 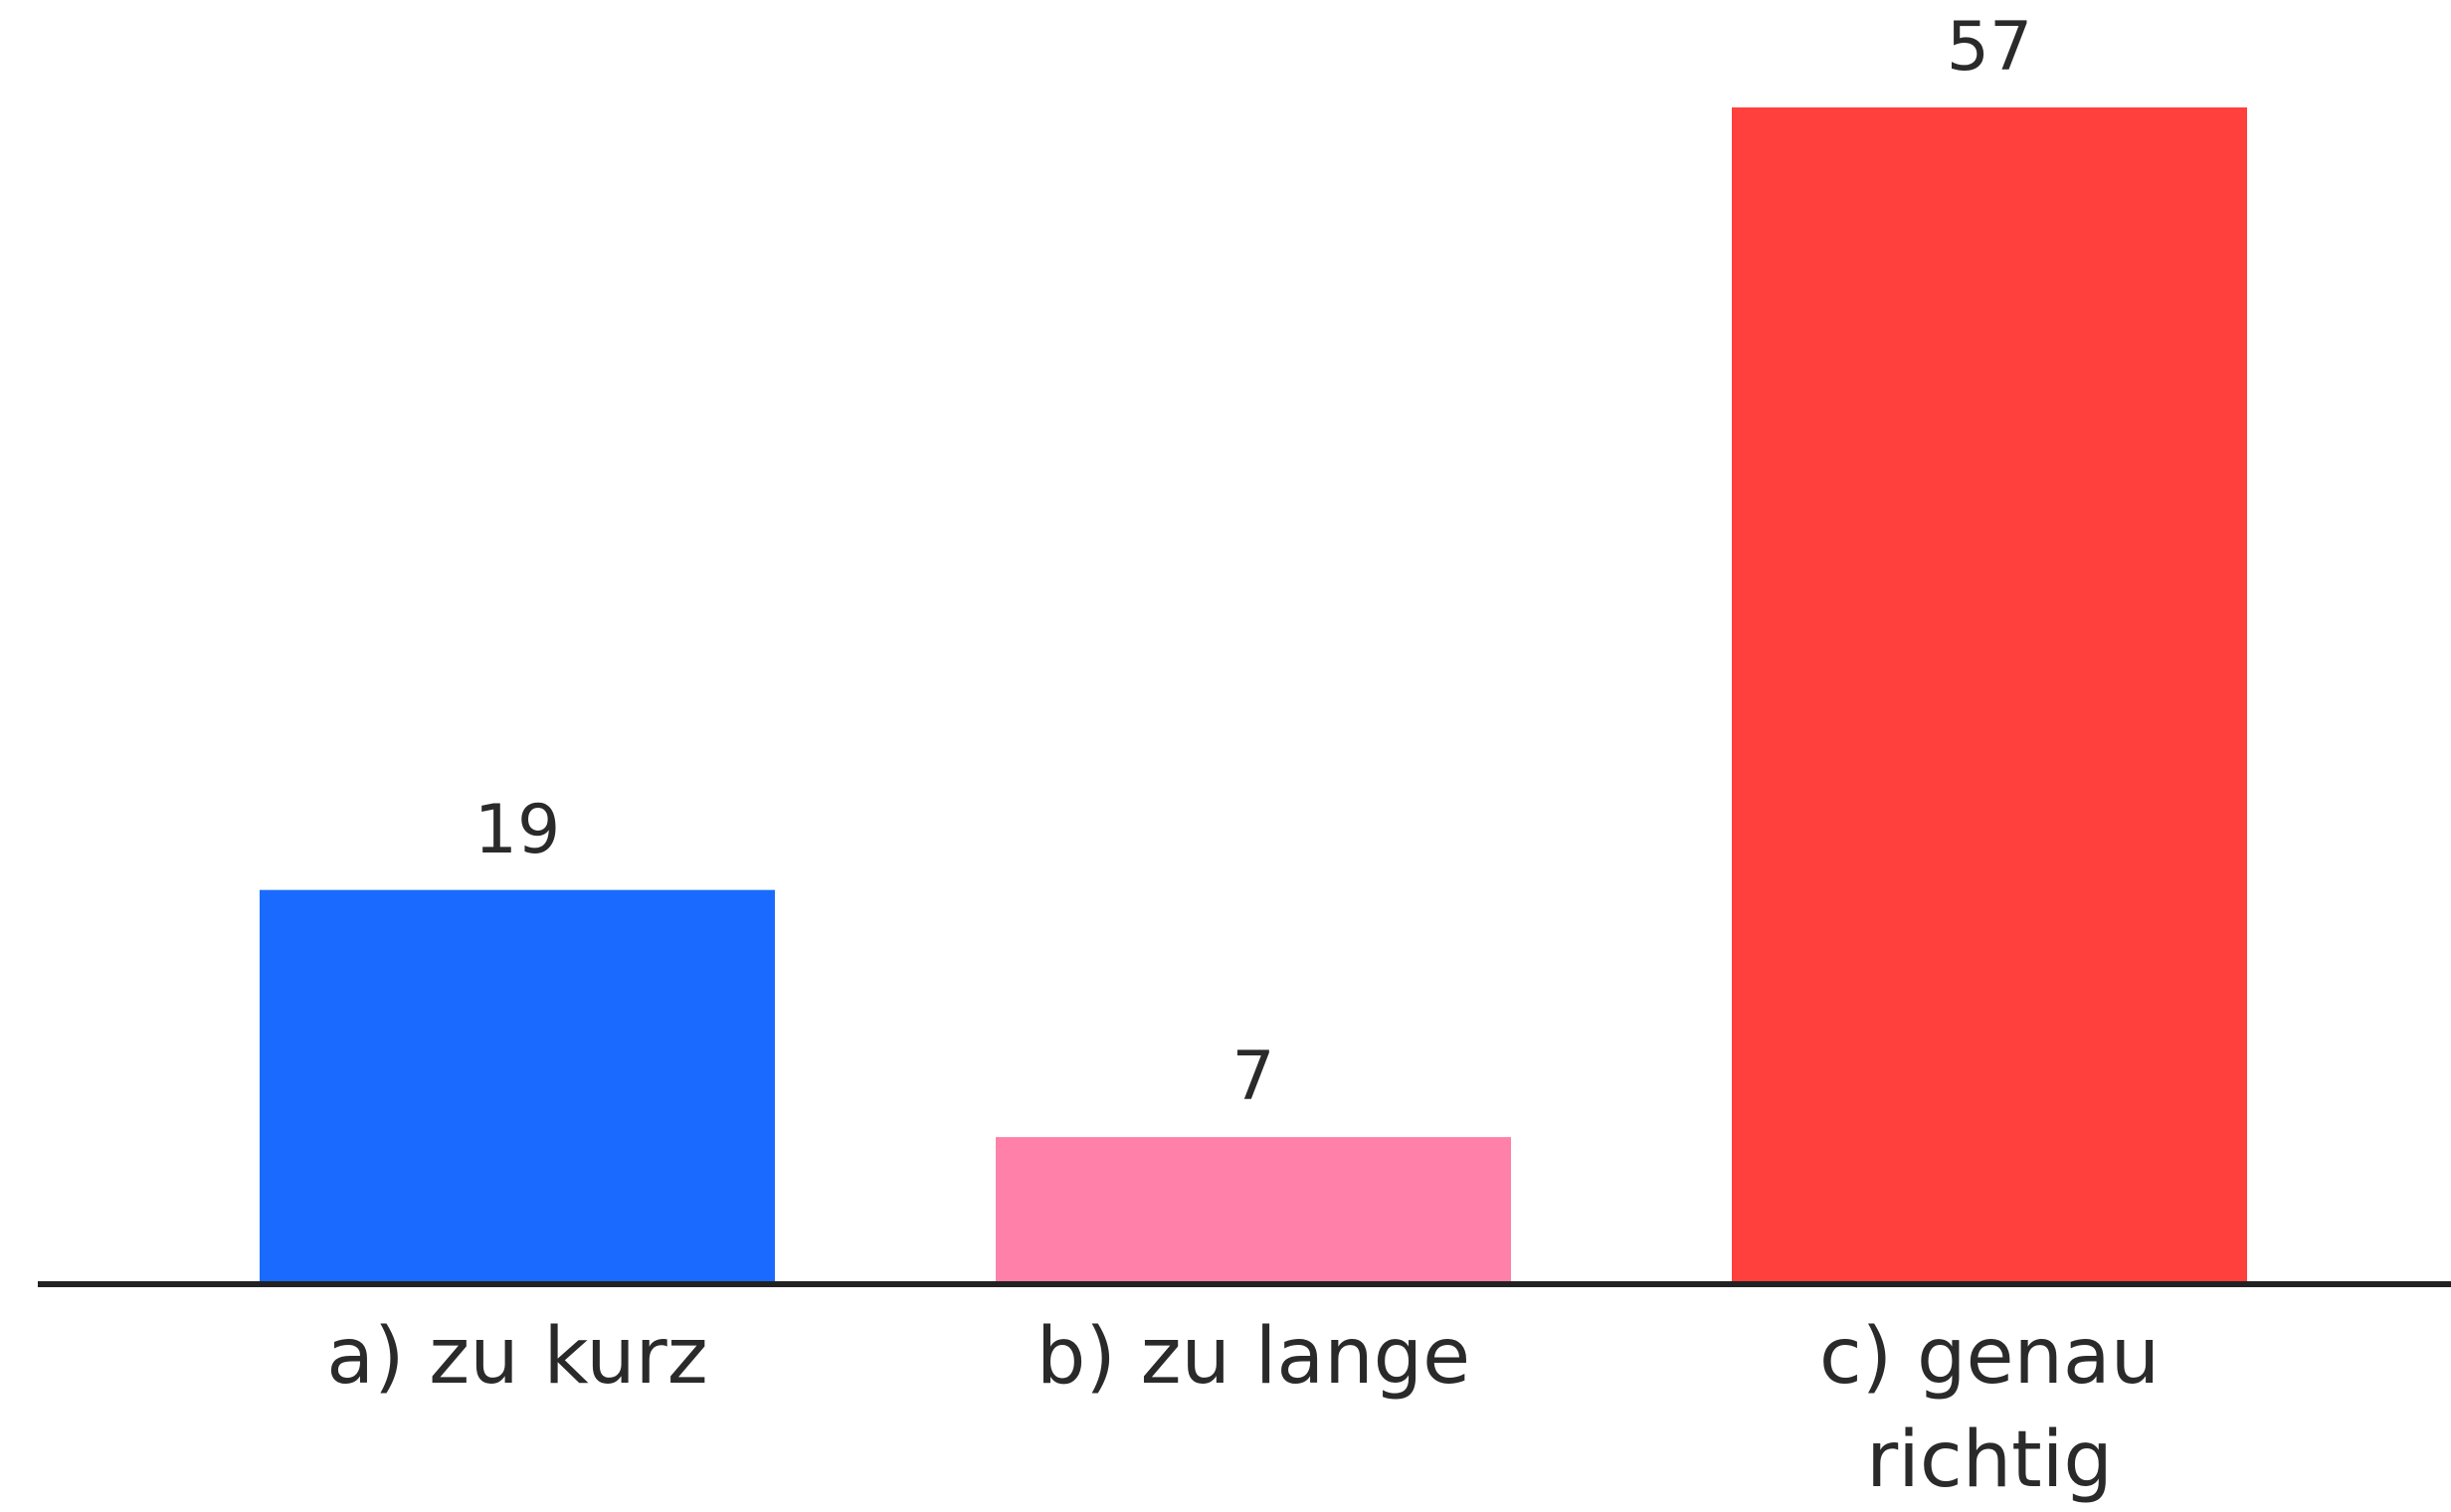 I want to click on x-tick-label: b) zu lange, so click(x=1253, y=1357).